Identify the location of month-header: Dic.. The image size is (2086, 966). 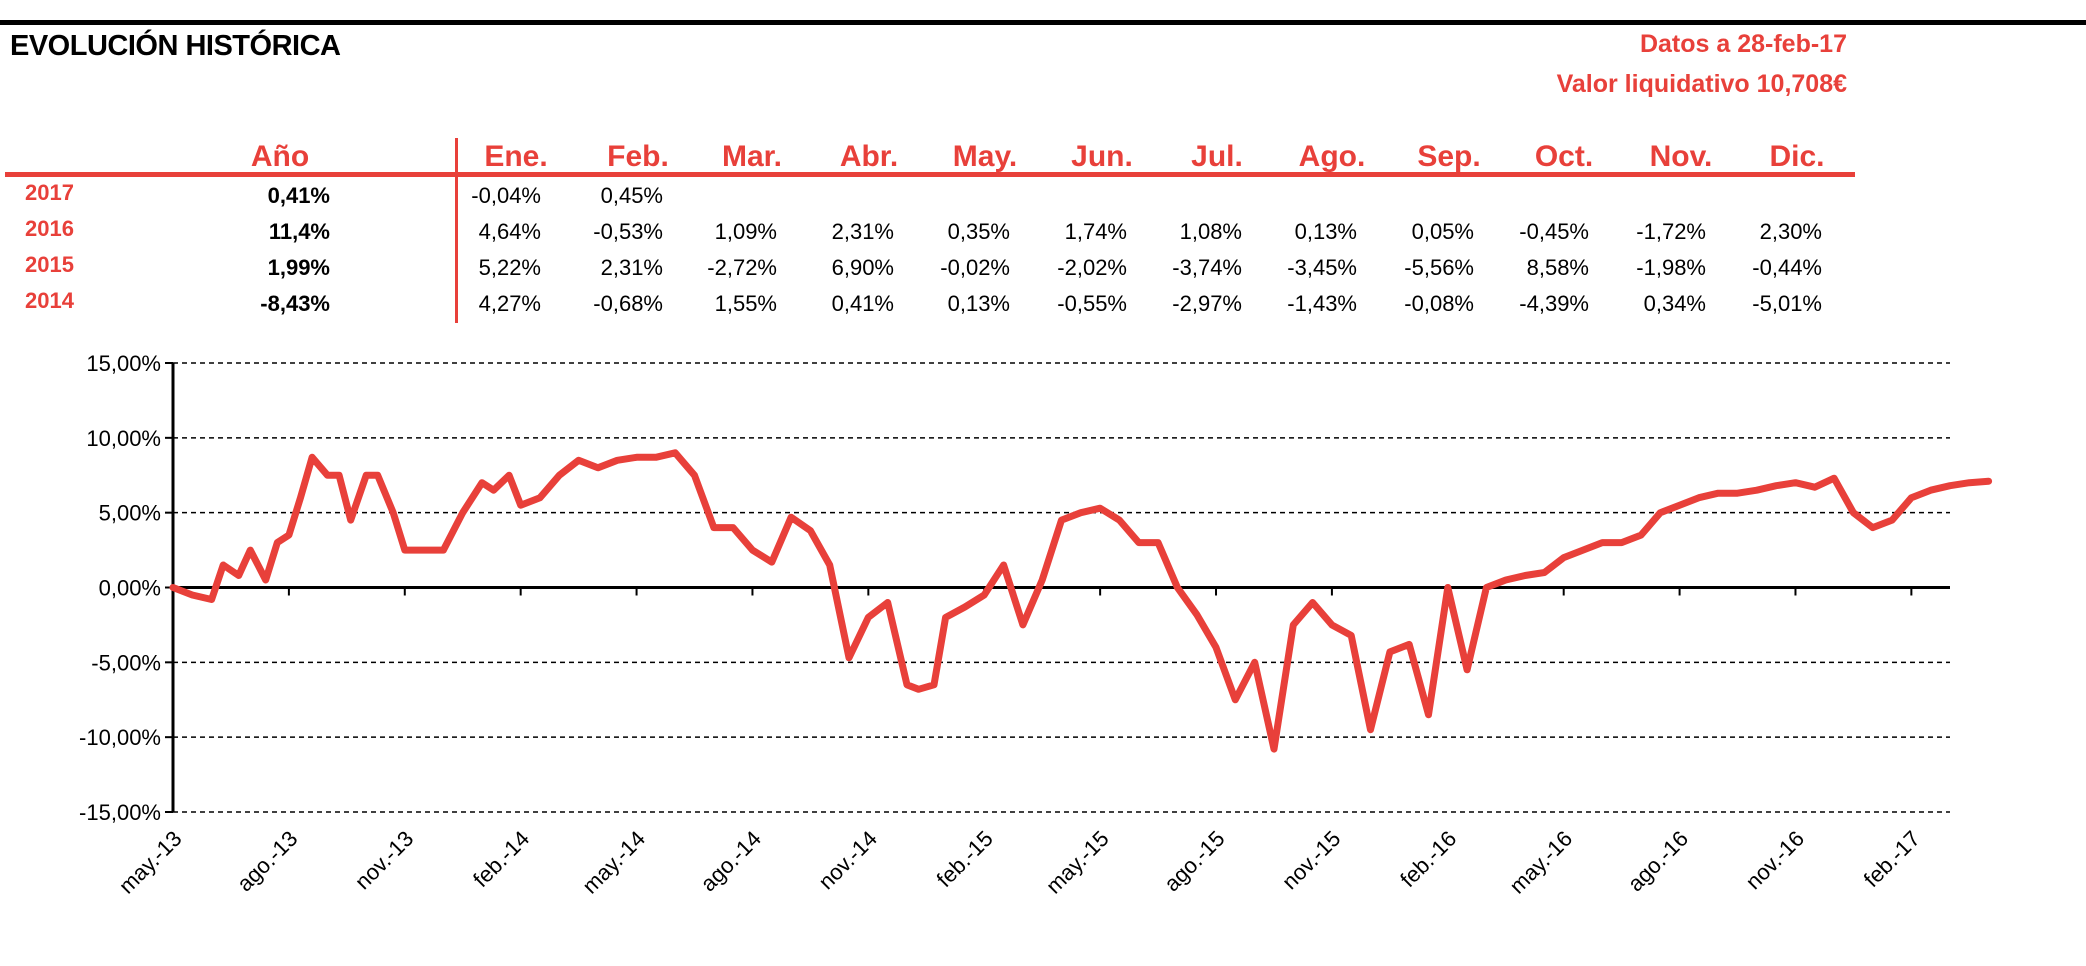
(1797, 156).